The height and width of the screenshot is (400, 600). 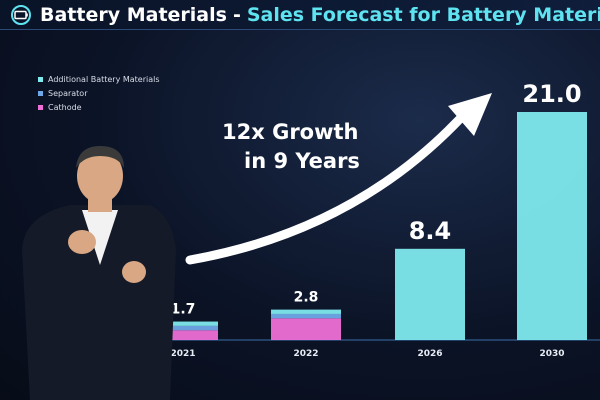 I want to click on x-tick-2022: 2022, so click(x=305, y=354).